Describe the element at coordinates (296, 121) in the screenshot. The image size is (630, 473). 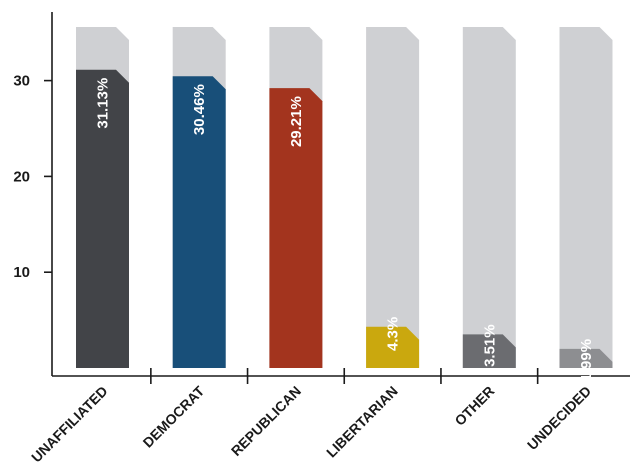
I see `data-label: 29.21%` at that location.